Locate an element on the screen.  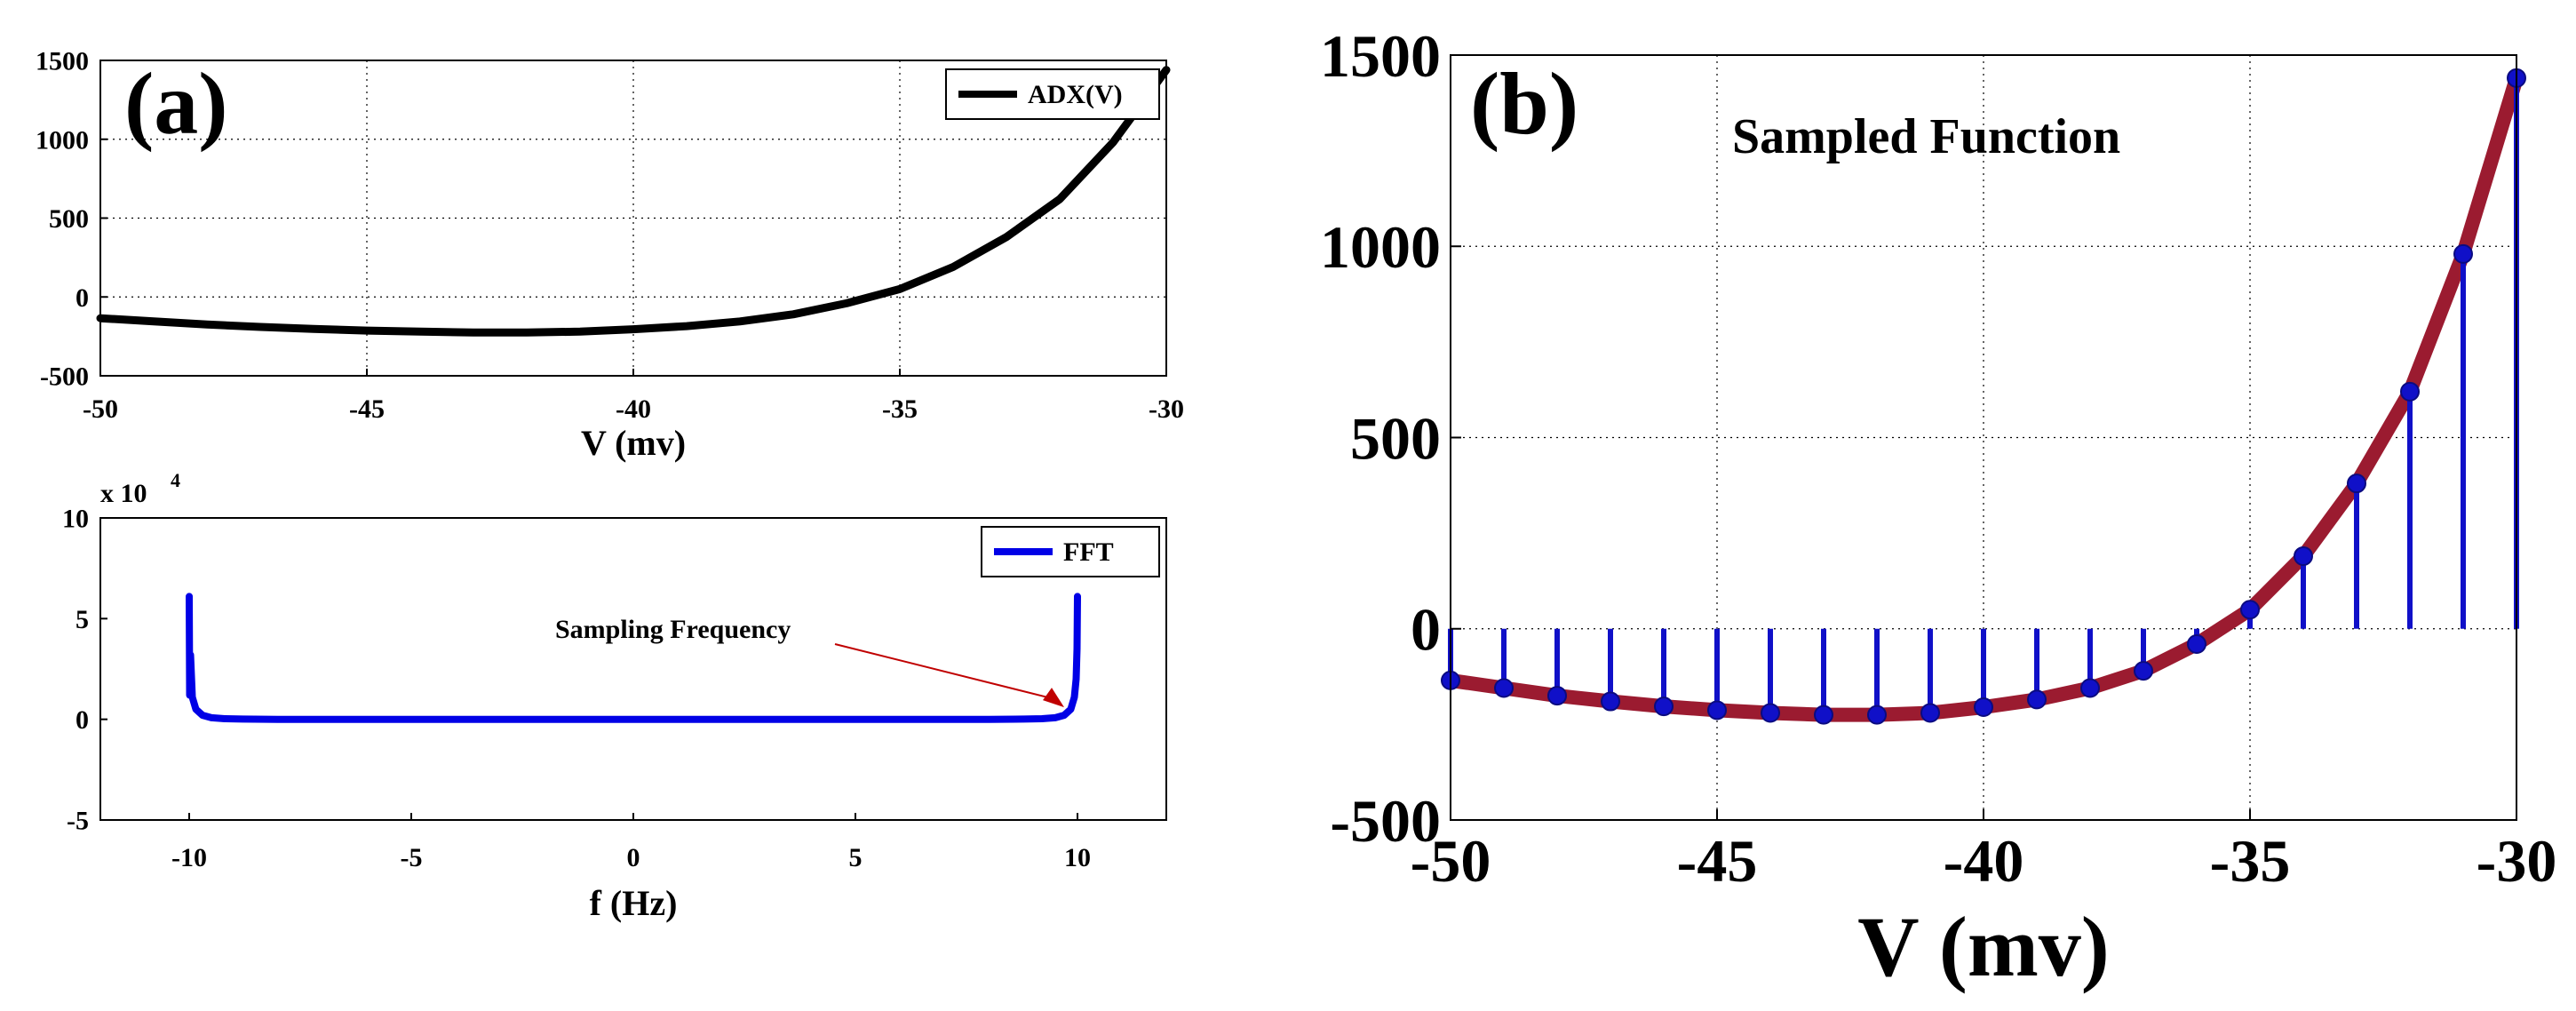
annotation-arrow is located at coordinates (947, 672).